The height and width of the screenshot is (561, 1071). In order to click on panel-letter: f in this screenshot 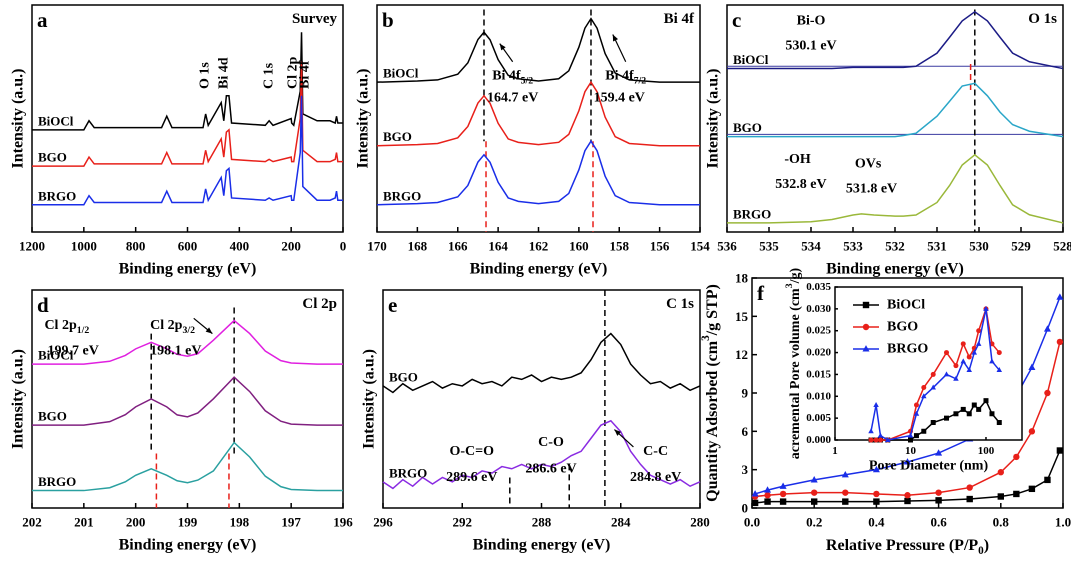, I will do `click(761, 293)`.